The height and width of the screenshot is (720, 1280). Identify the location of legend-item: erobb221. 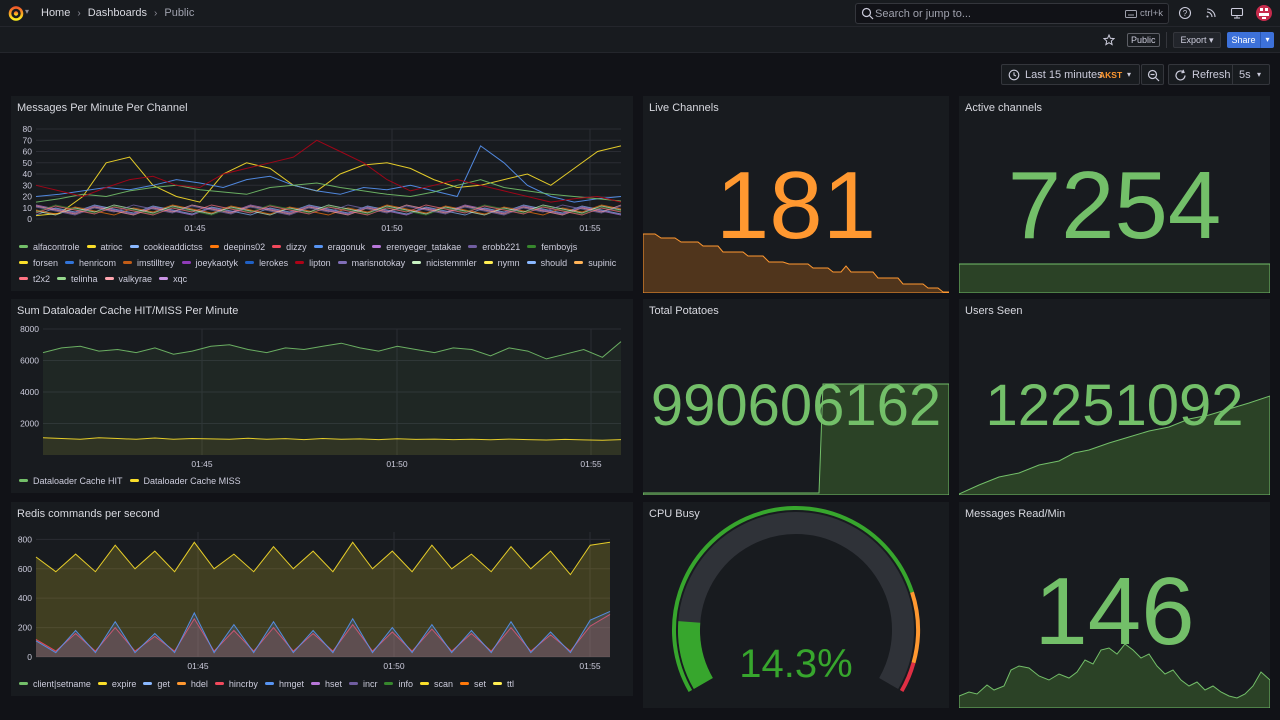
(494, 246).